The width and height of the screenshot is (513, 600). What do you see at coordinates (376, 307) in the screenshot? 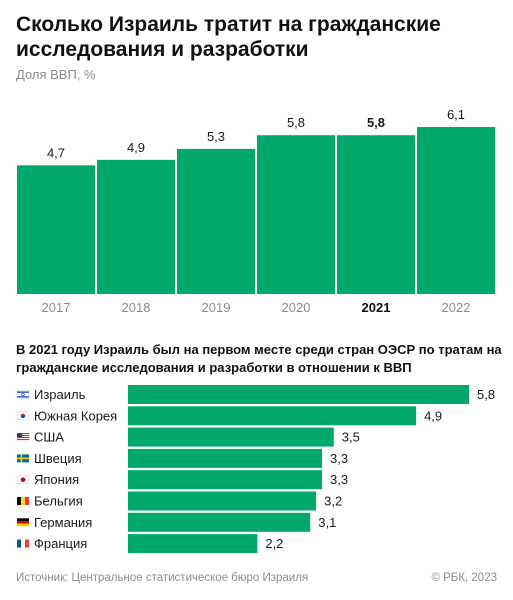
I see `x-tick-label: 2021` at bounding box center [376, 307].